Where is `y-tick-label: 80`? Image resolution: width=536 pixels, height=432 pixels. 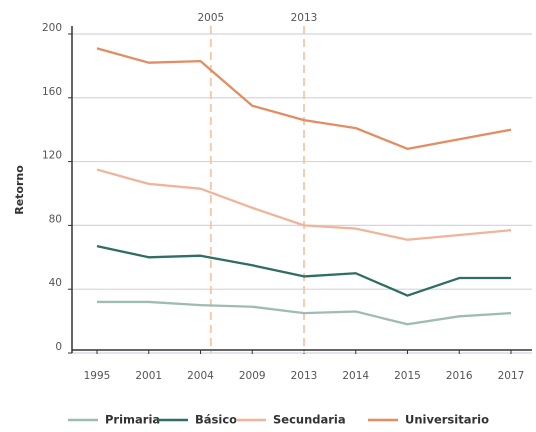
y-tick-label: 80 is located at coordinates (55, 219).